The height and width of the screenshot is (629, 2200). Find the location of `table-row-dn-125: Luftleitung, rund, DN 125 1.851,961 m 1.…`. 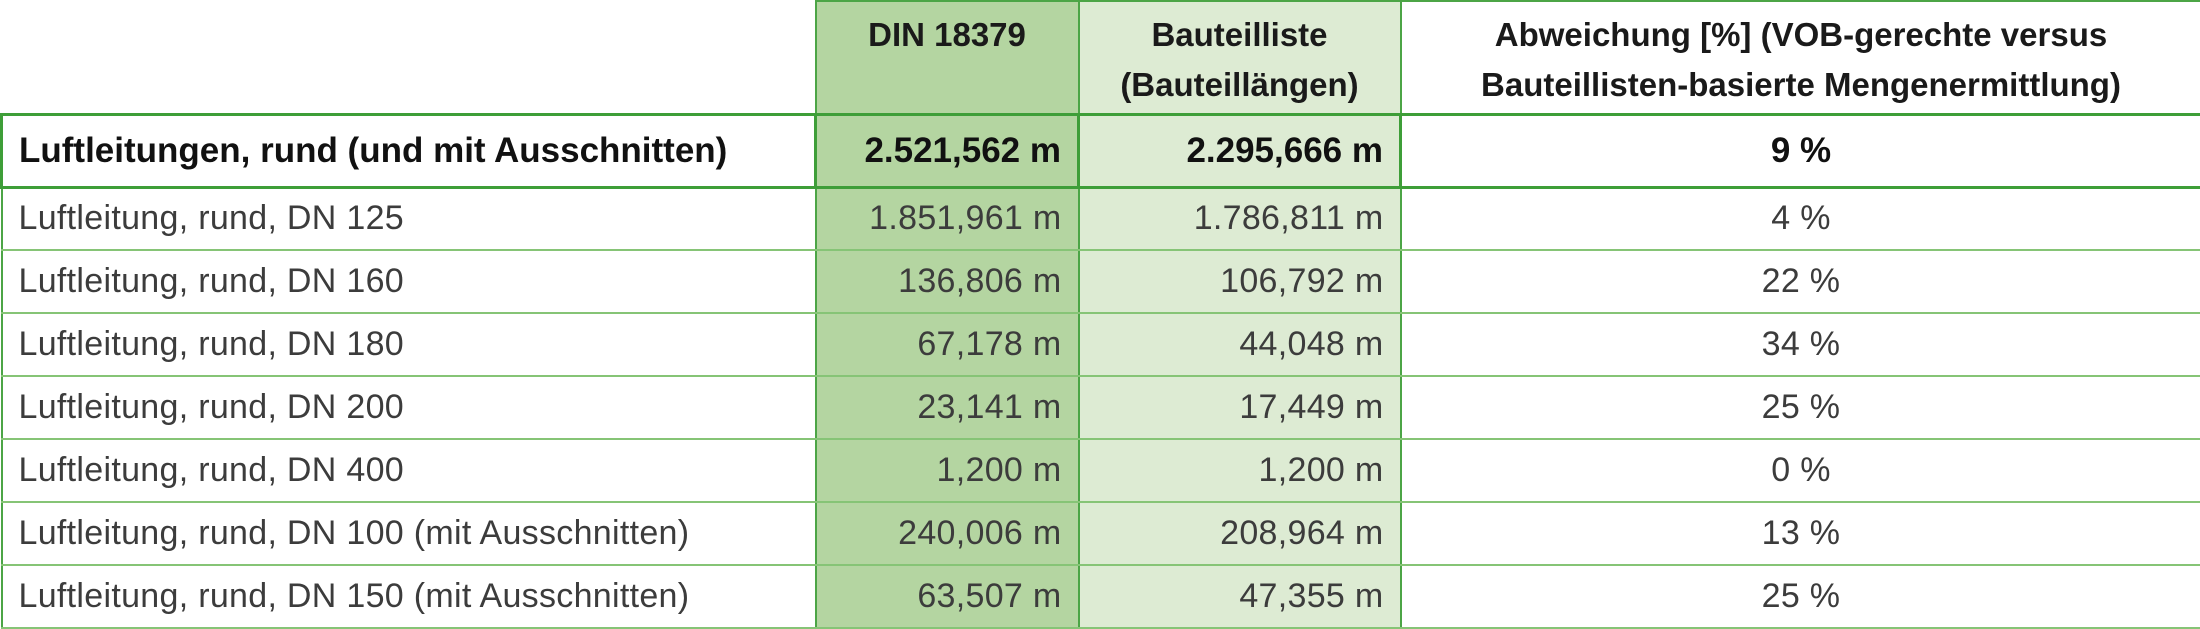

table-row-dn-125: Luftleitung, rund, DN 125 1.851,961 m 1.… is located at coordinates (1101, 218).